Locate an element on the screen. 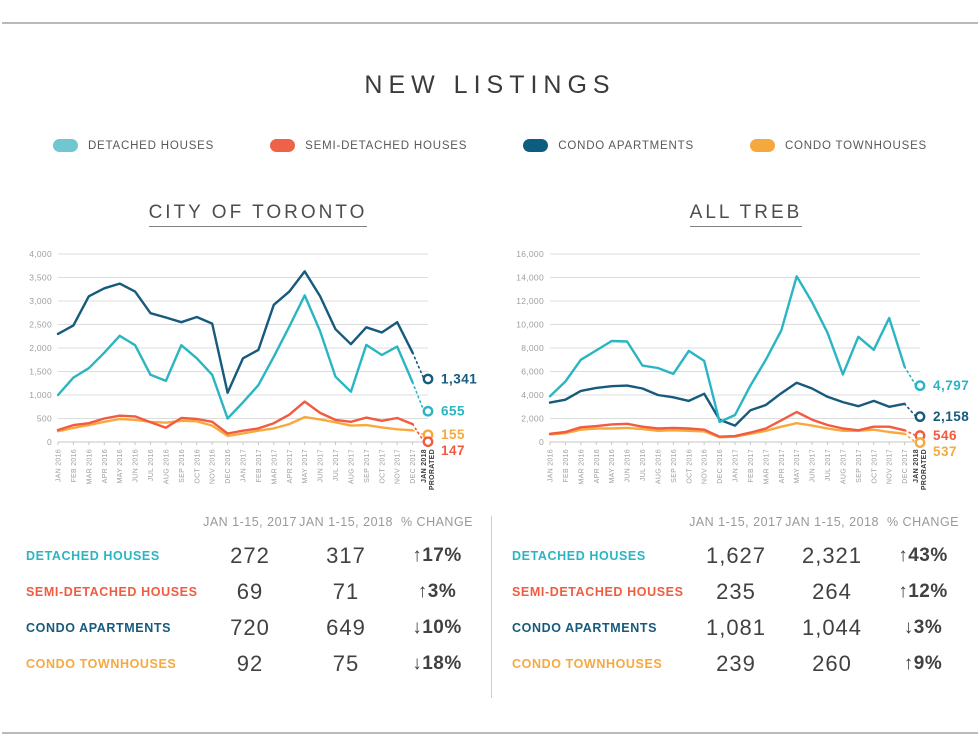  legend-label: DETACHED HOUSES is located at coordinates (151, 145).